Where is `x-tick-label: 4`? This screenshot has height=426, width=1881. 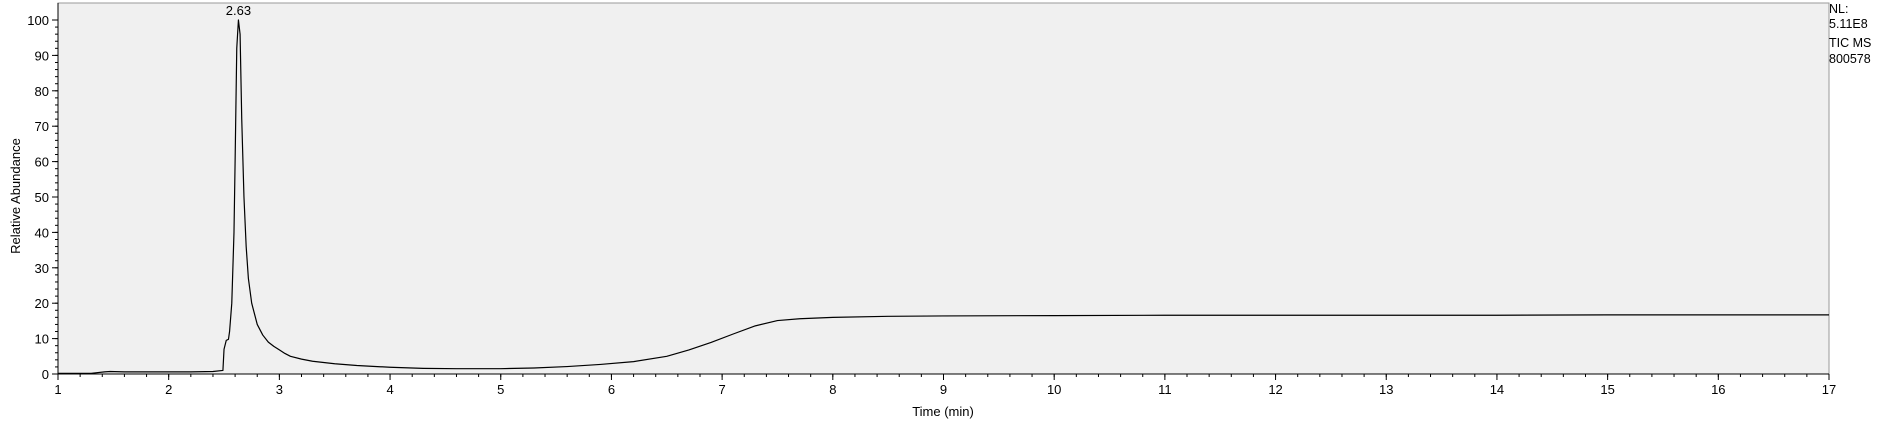 x-tick-label: 4 is located at coordinates (389, 389).